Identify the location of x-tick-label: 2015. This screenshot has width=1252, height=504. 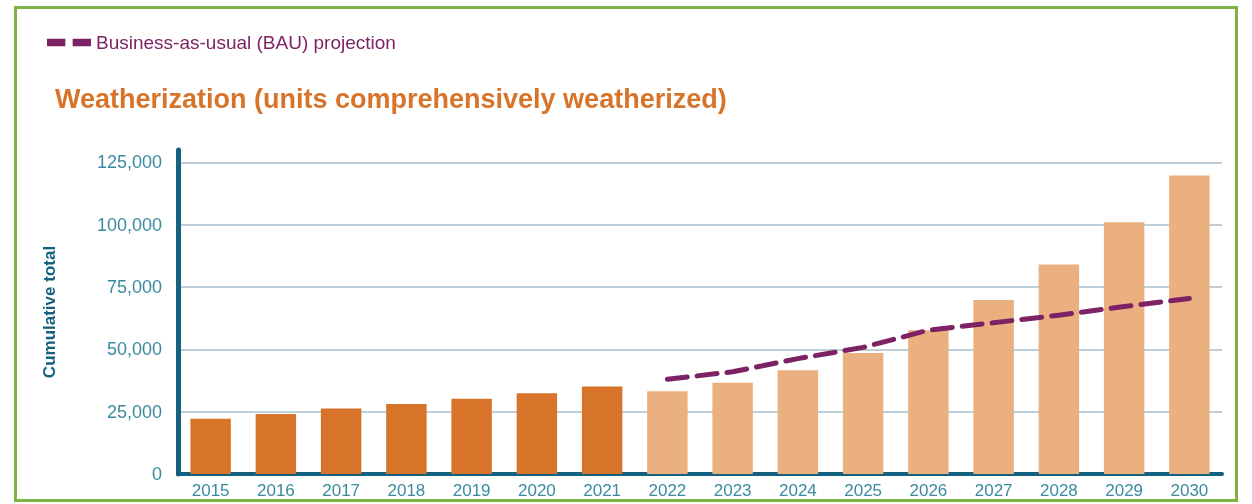
(210, 490).